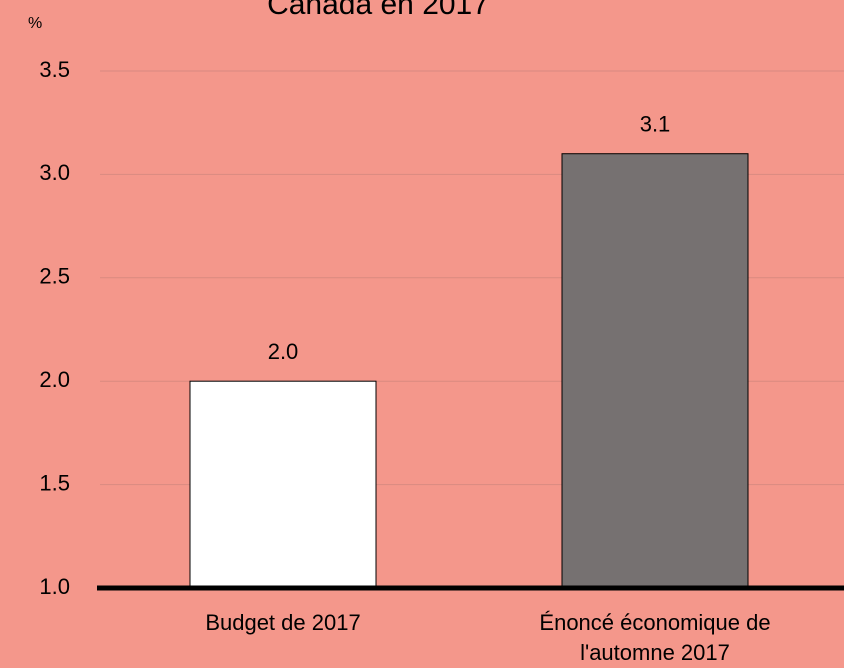  I want to click on data-label: 3.1, so click(655, 124).